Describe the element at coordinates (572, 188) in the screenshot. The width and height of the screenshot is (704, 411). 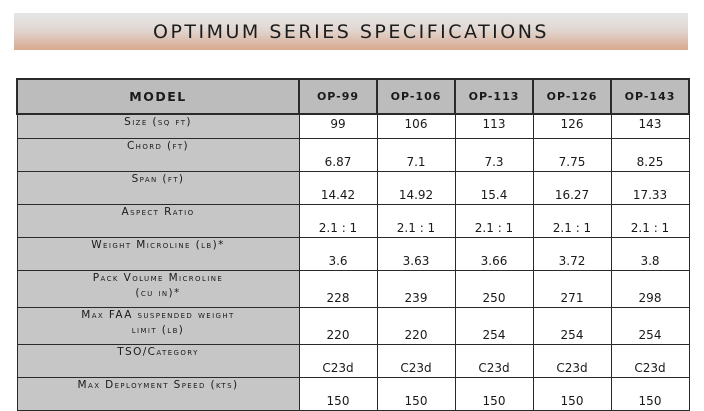
I see `table-cell: 16.27` at that location.